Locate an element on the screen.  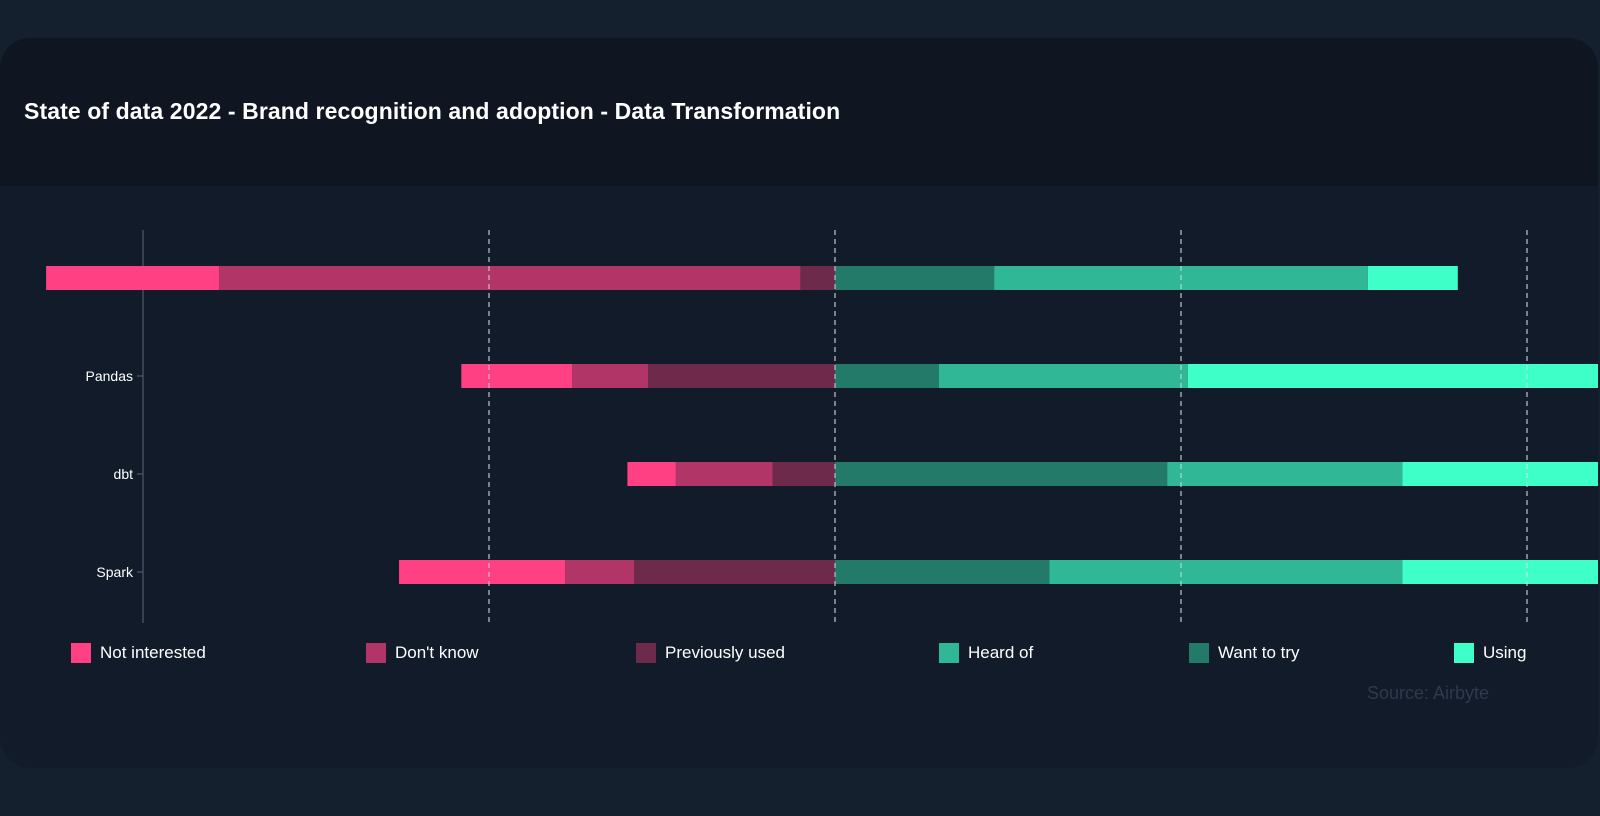
legend-label: Want to try is located at coordinates (1259, 652).